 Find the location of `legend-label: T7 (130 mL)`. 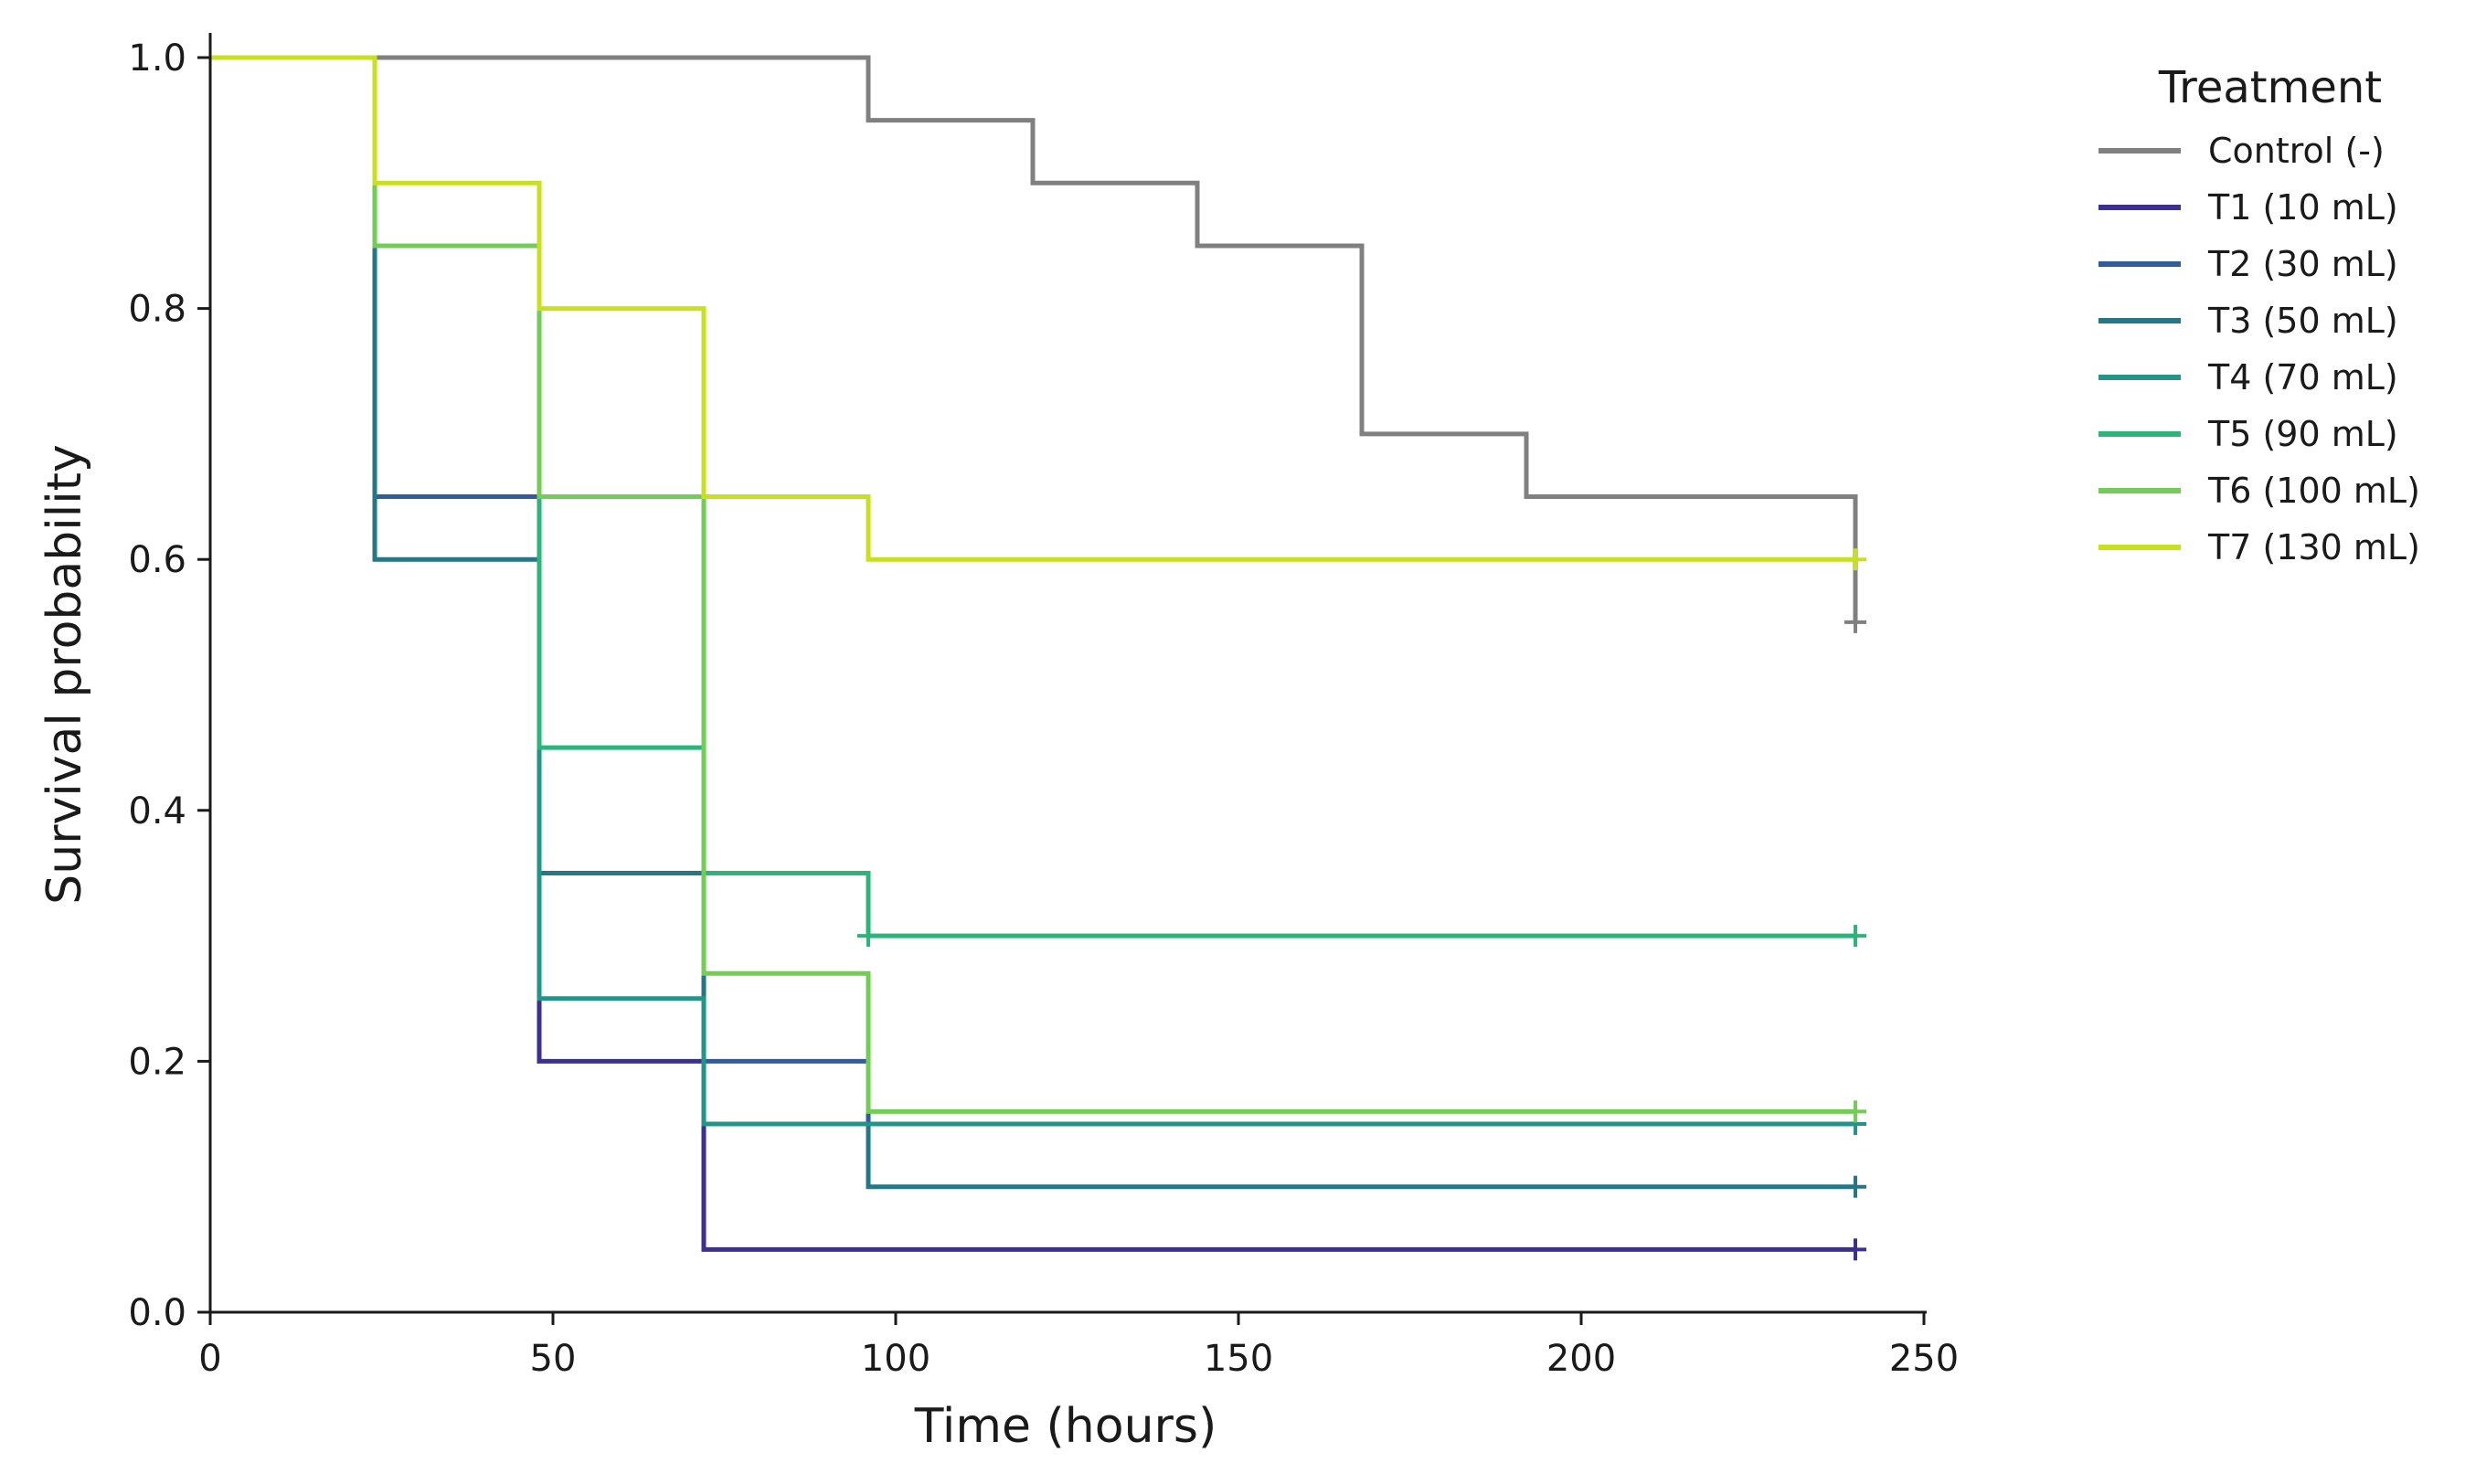

legend-label: T7 (130 mL) is located at coordinates (2313, 547).